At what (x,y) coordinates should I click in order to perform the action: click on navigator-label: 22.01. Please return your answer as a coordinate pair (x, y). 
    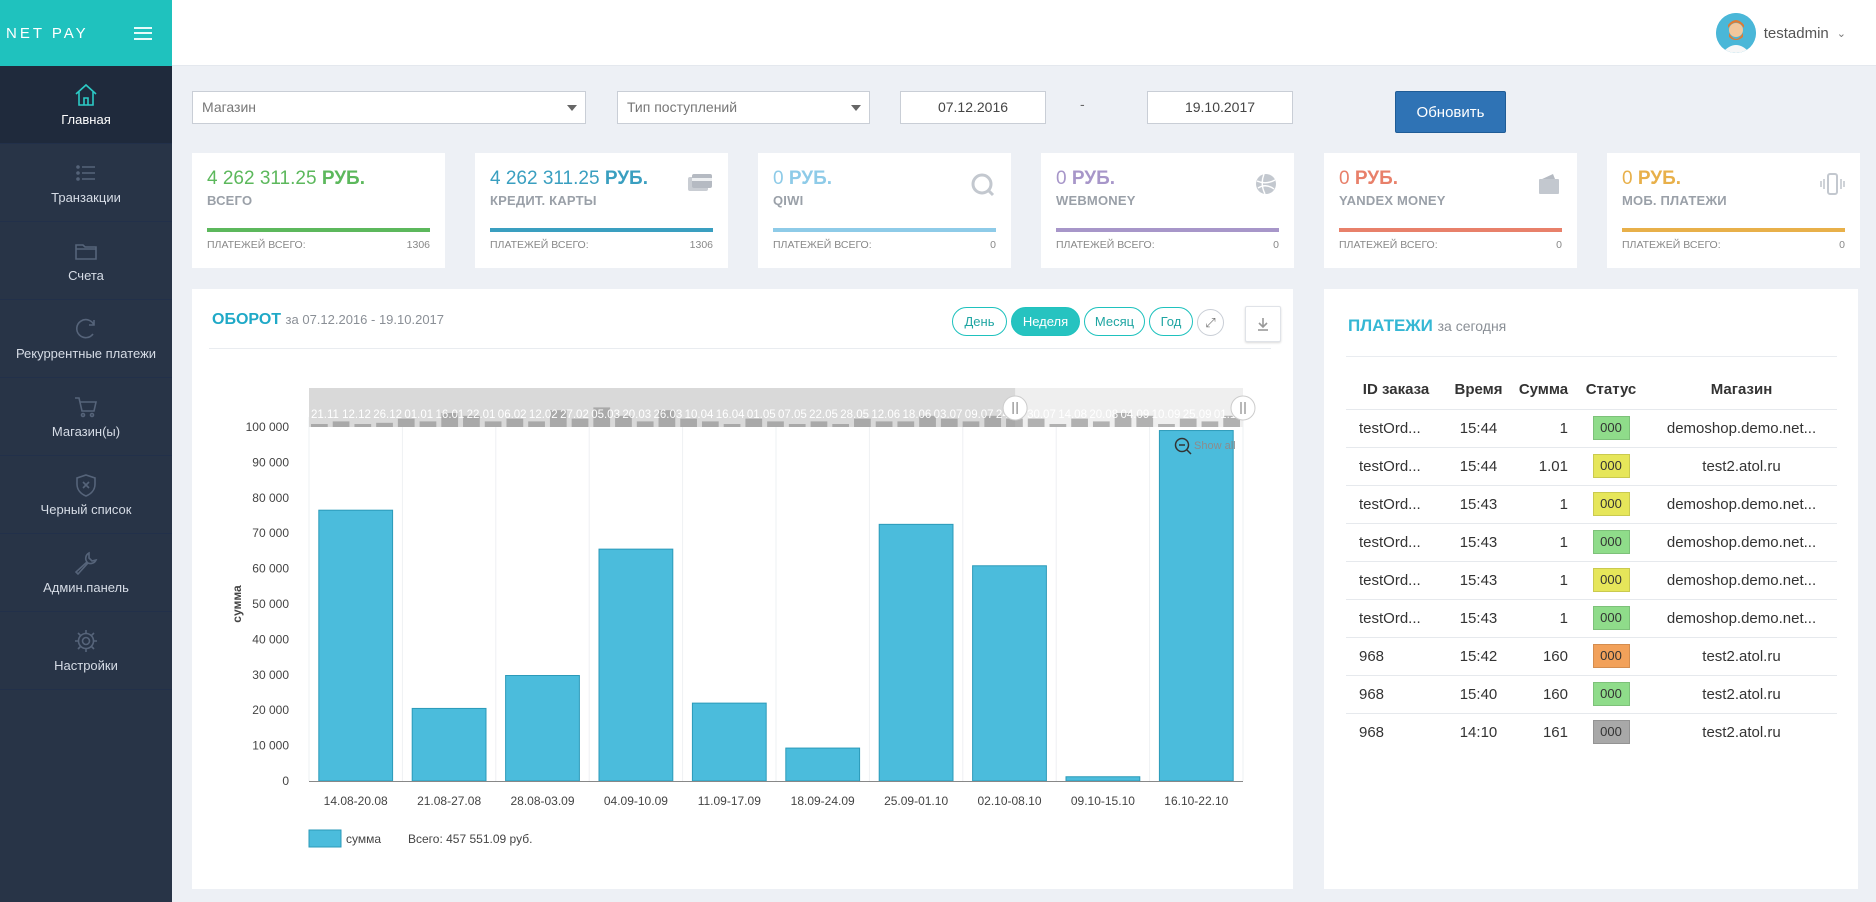
    Looking at the image, I should click on (481, 415).